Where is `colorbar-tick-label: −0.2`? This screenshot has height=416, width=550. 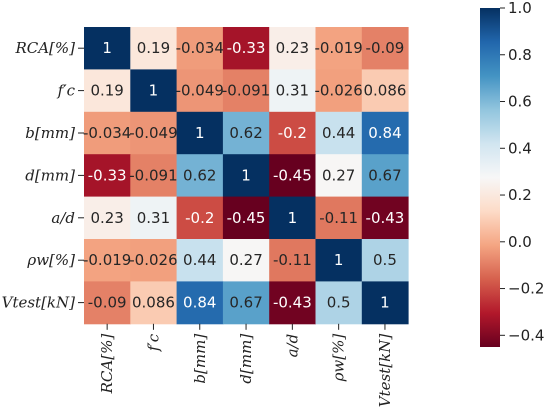
colorbar-tick-label: −0.2 is located at coordinates (526, 289).